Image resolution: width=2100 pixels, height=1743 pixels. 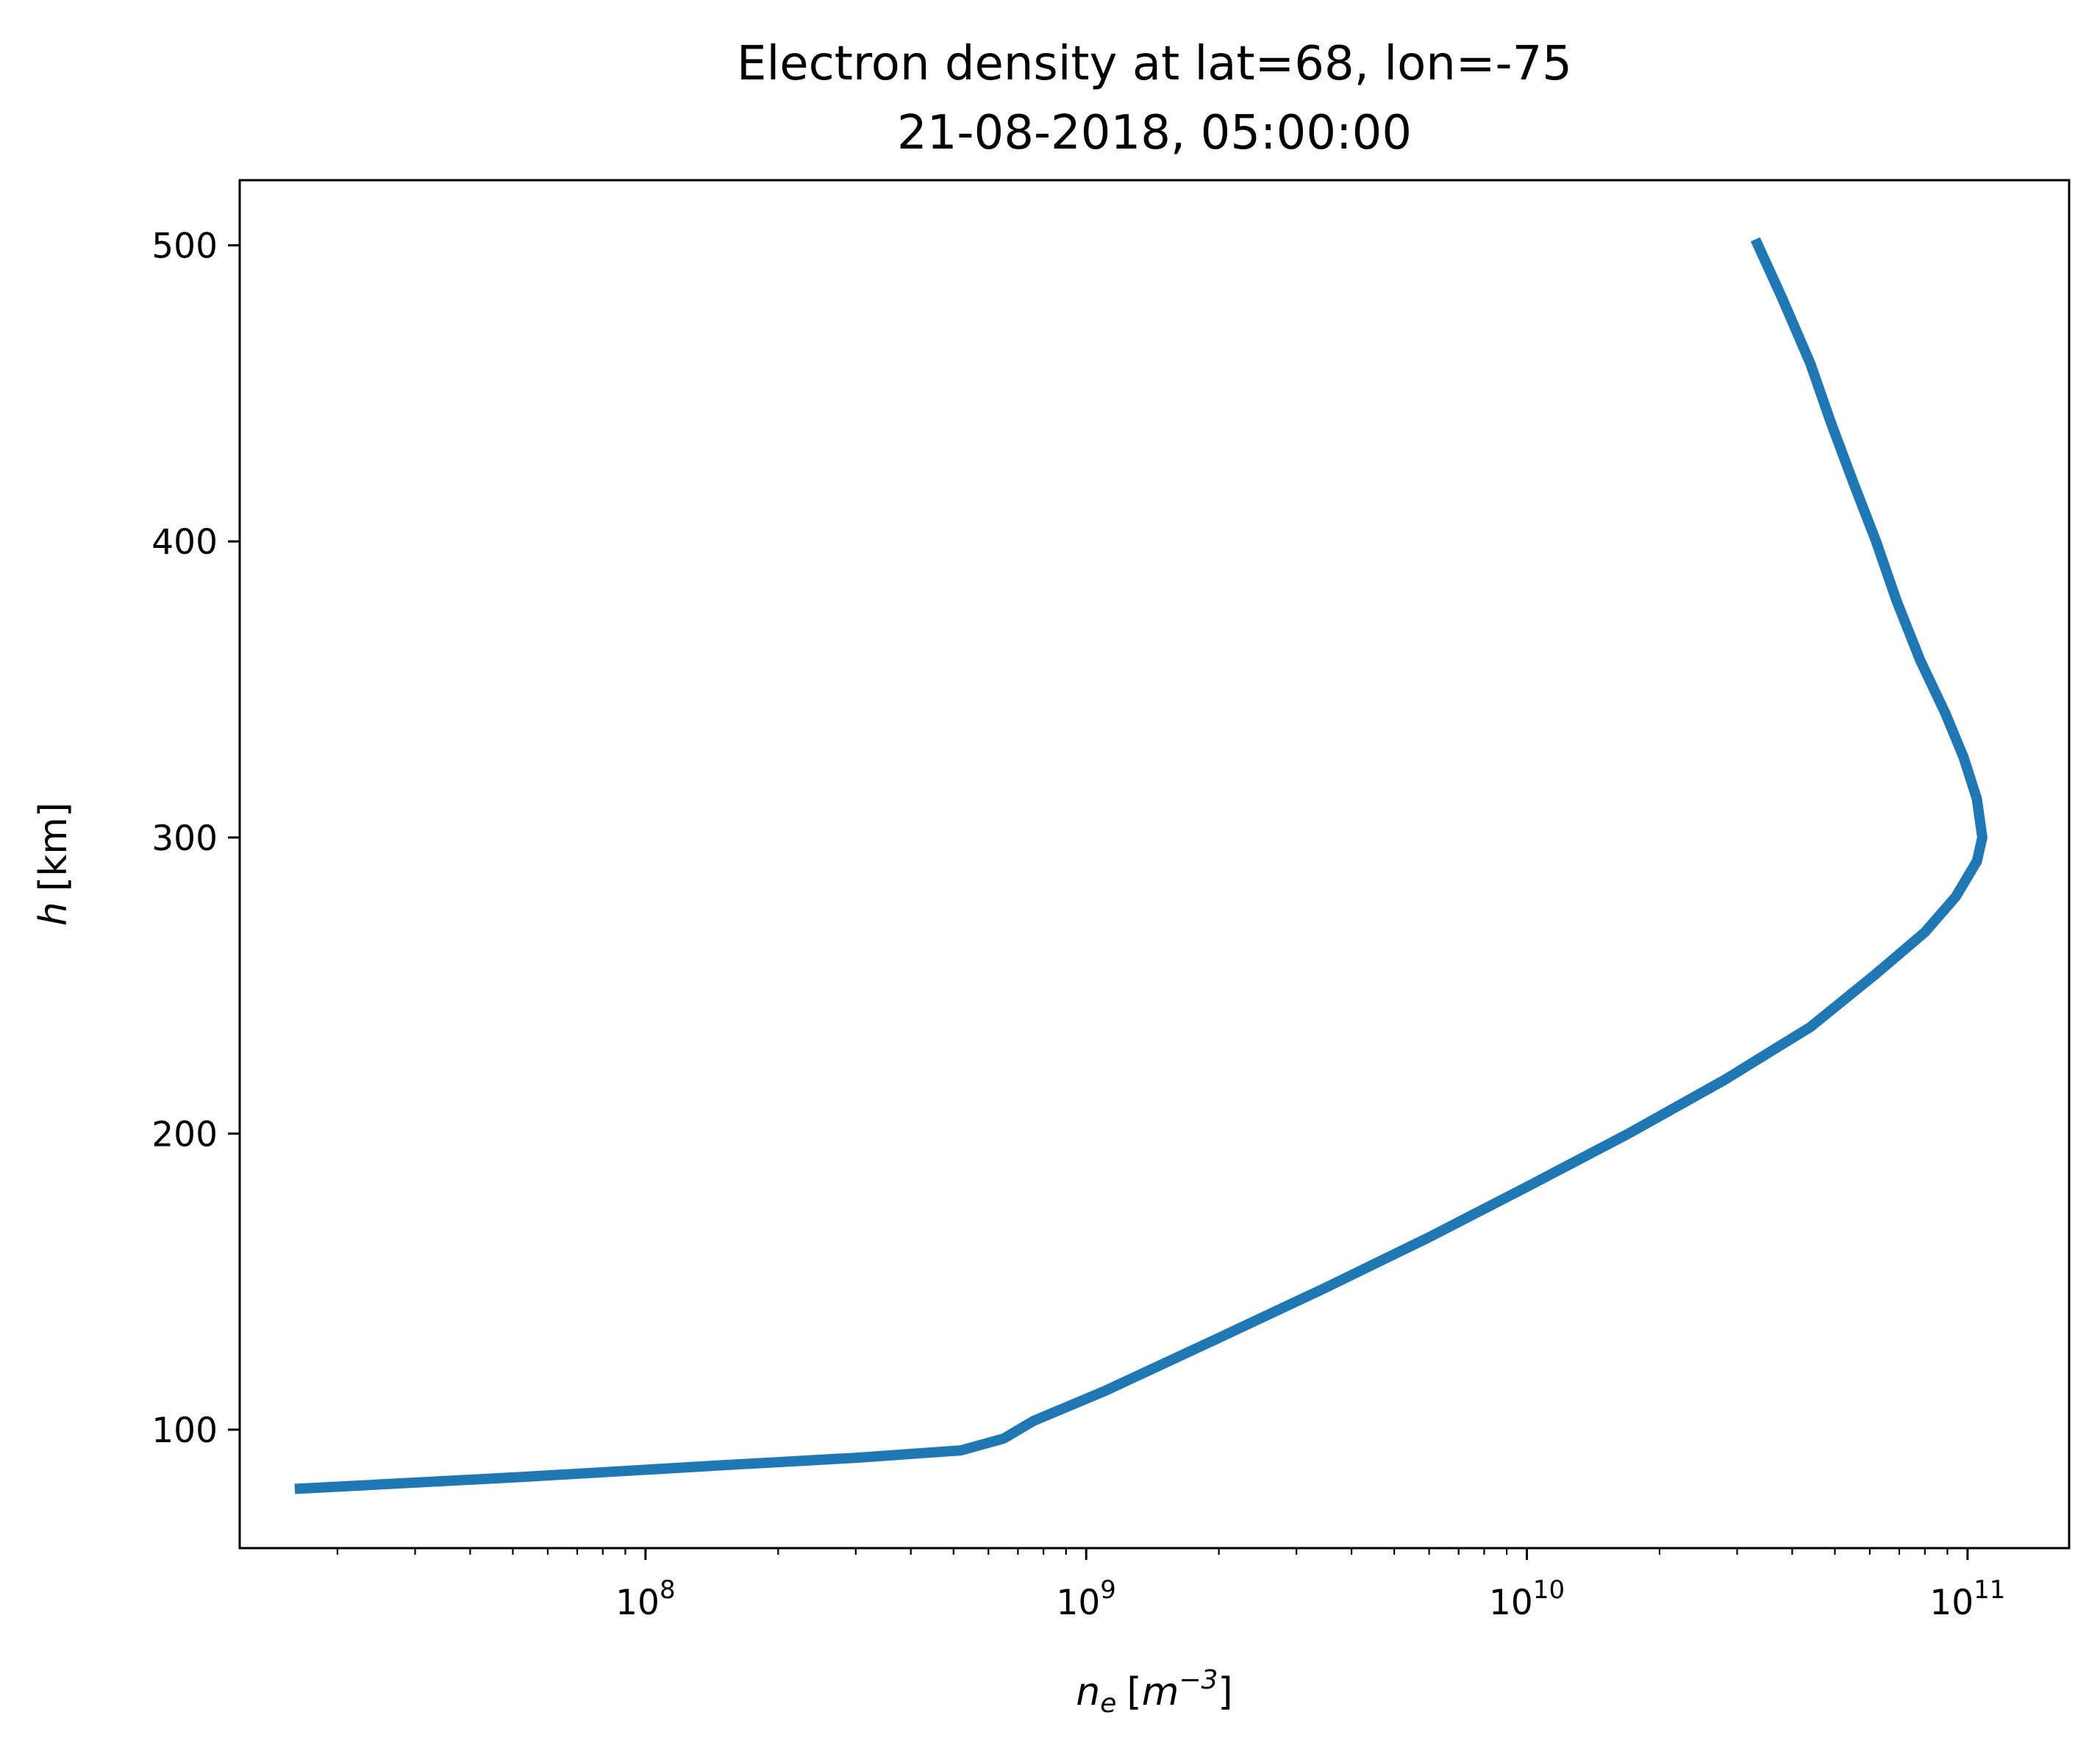 I want to click on x-label-bracket-close: ], so click(x=1225, y=1692).